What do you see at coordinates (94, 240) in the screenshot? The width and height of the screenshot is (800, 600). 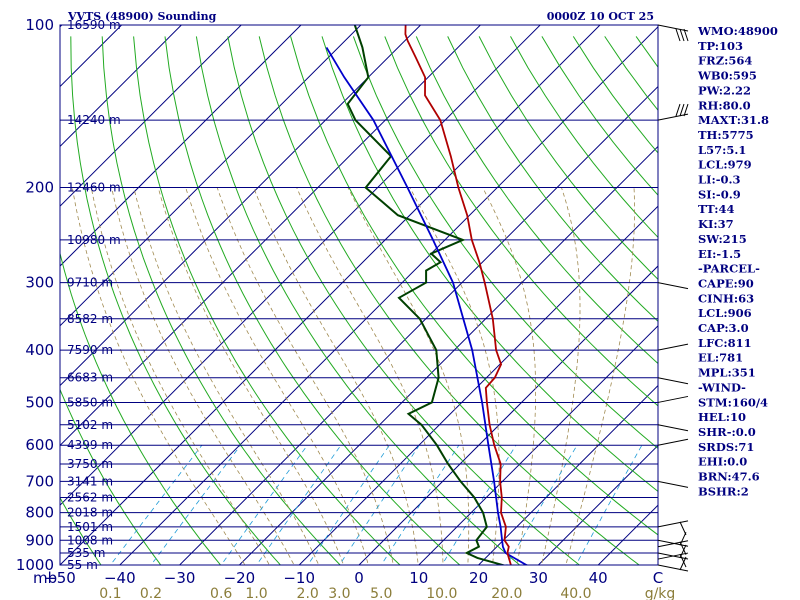 I see `height-label: 10980 m` at bounding box center [94, 240].